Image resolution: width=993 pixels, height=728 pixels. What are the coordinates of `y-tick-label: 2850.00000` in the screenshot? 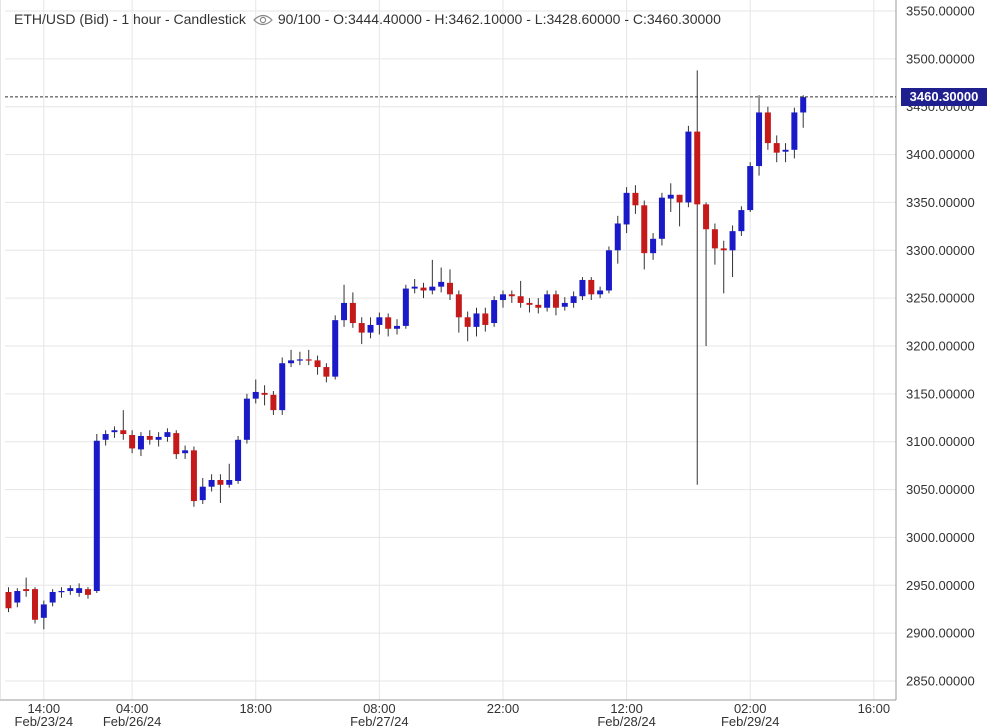 It's located at (940, 681).